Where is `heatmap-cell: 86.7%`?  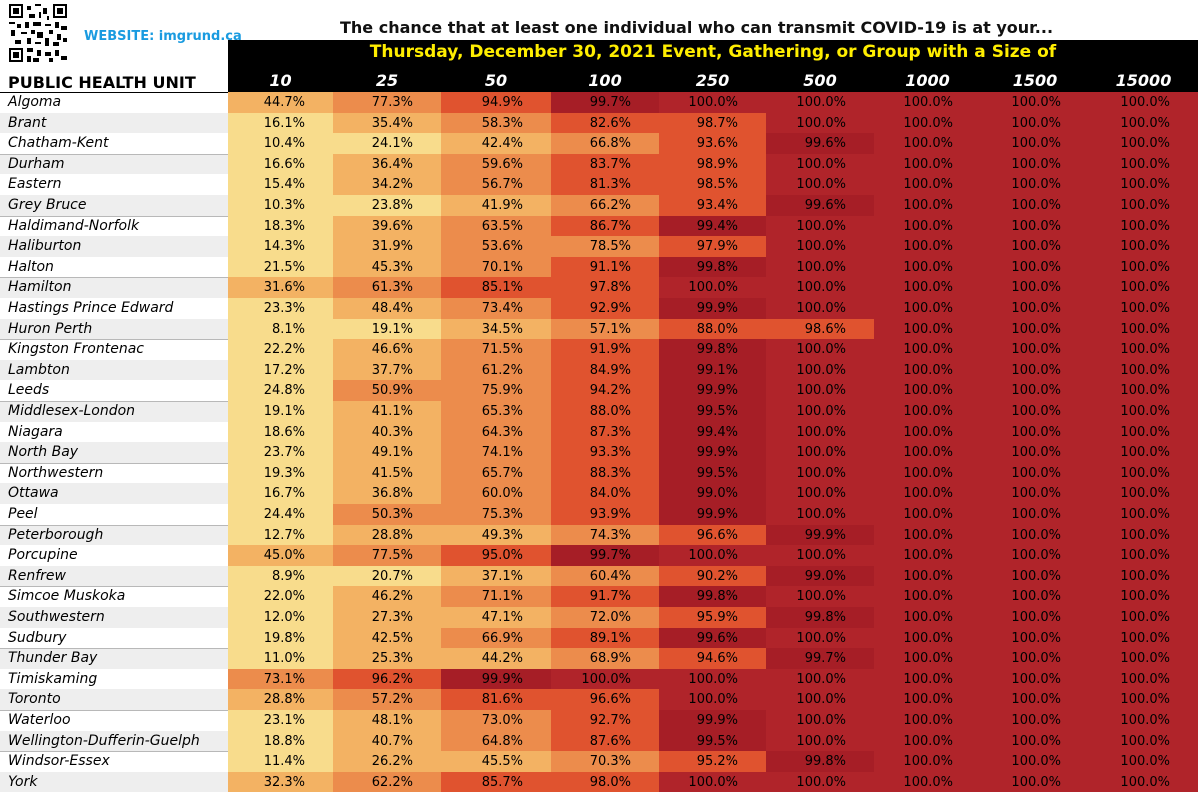
heatmap-cell: 86.7% is located at coordinates (605, 226).